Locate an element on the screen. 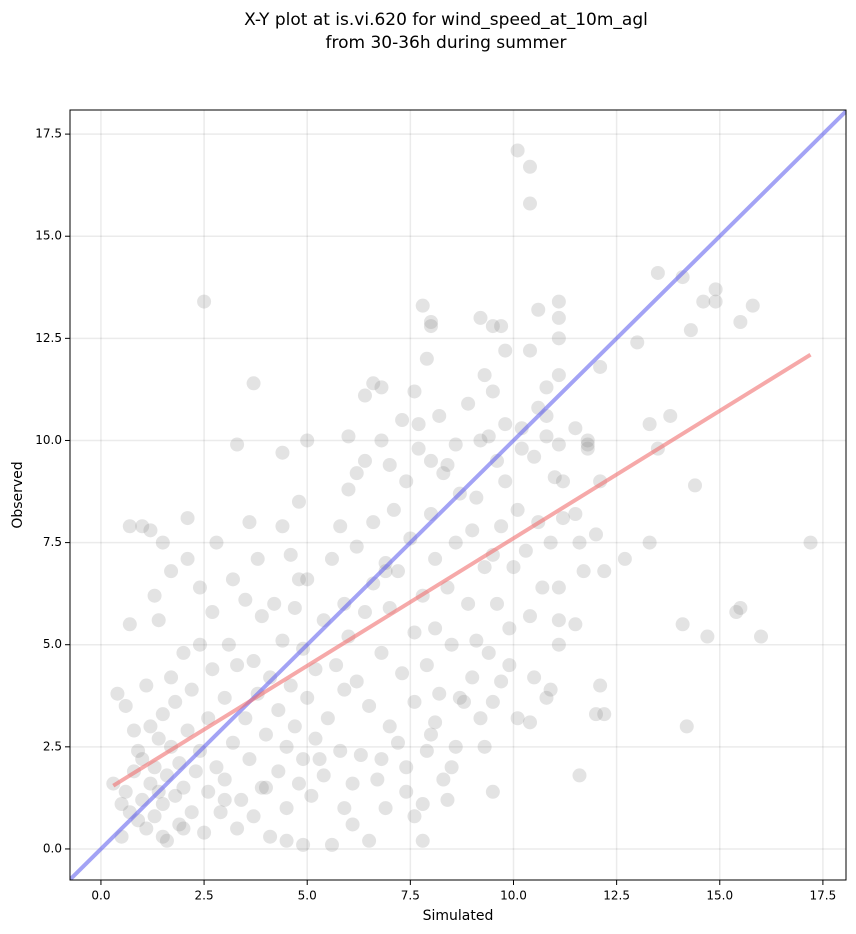  x-tick-label: 2.5 is located at coordinates (204, 896).